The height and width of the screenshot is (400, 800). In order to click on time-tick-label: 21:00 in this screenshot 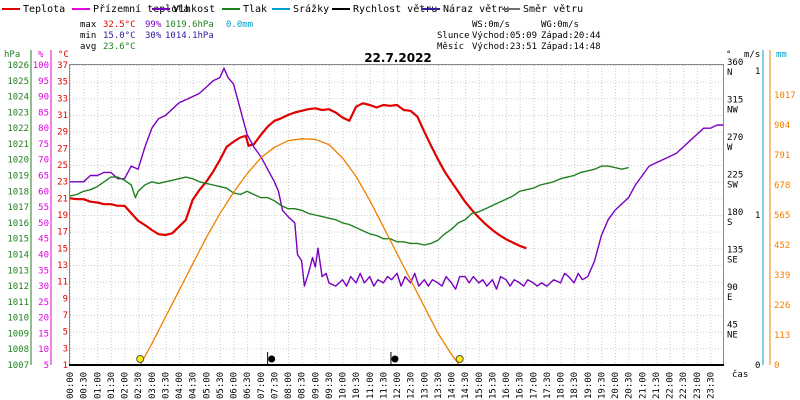, I will do `click(643, 385)`.